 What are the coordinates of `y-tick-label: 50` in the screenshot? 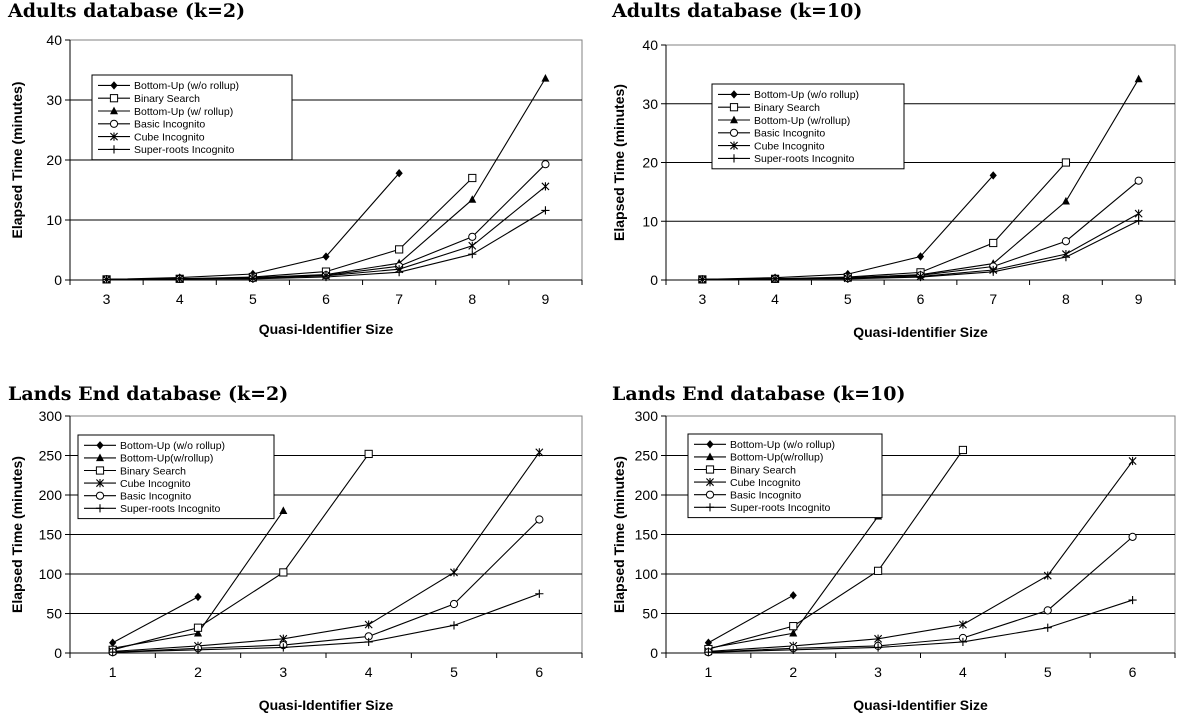 It's located at (54, 614).